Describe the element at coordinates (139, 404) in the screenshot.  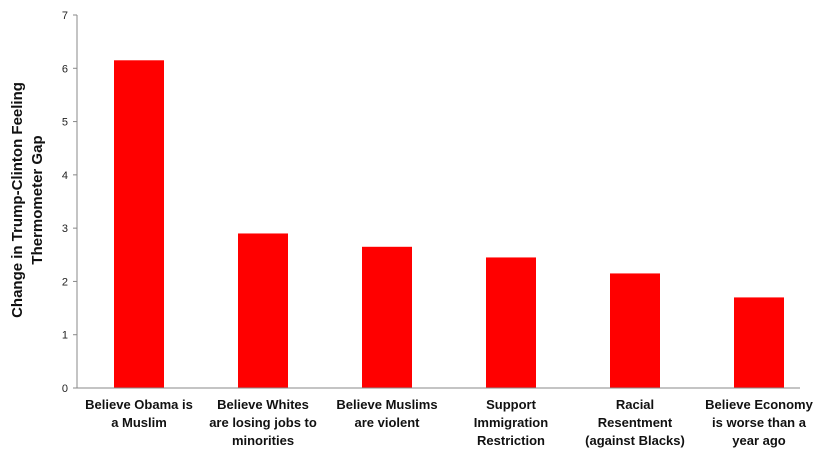
I see `x-category-label: Believe Obama is` at that location.